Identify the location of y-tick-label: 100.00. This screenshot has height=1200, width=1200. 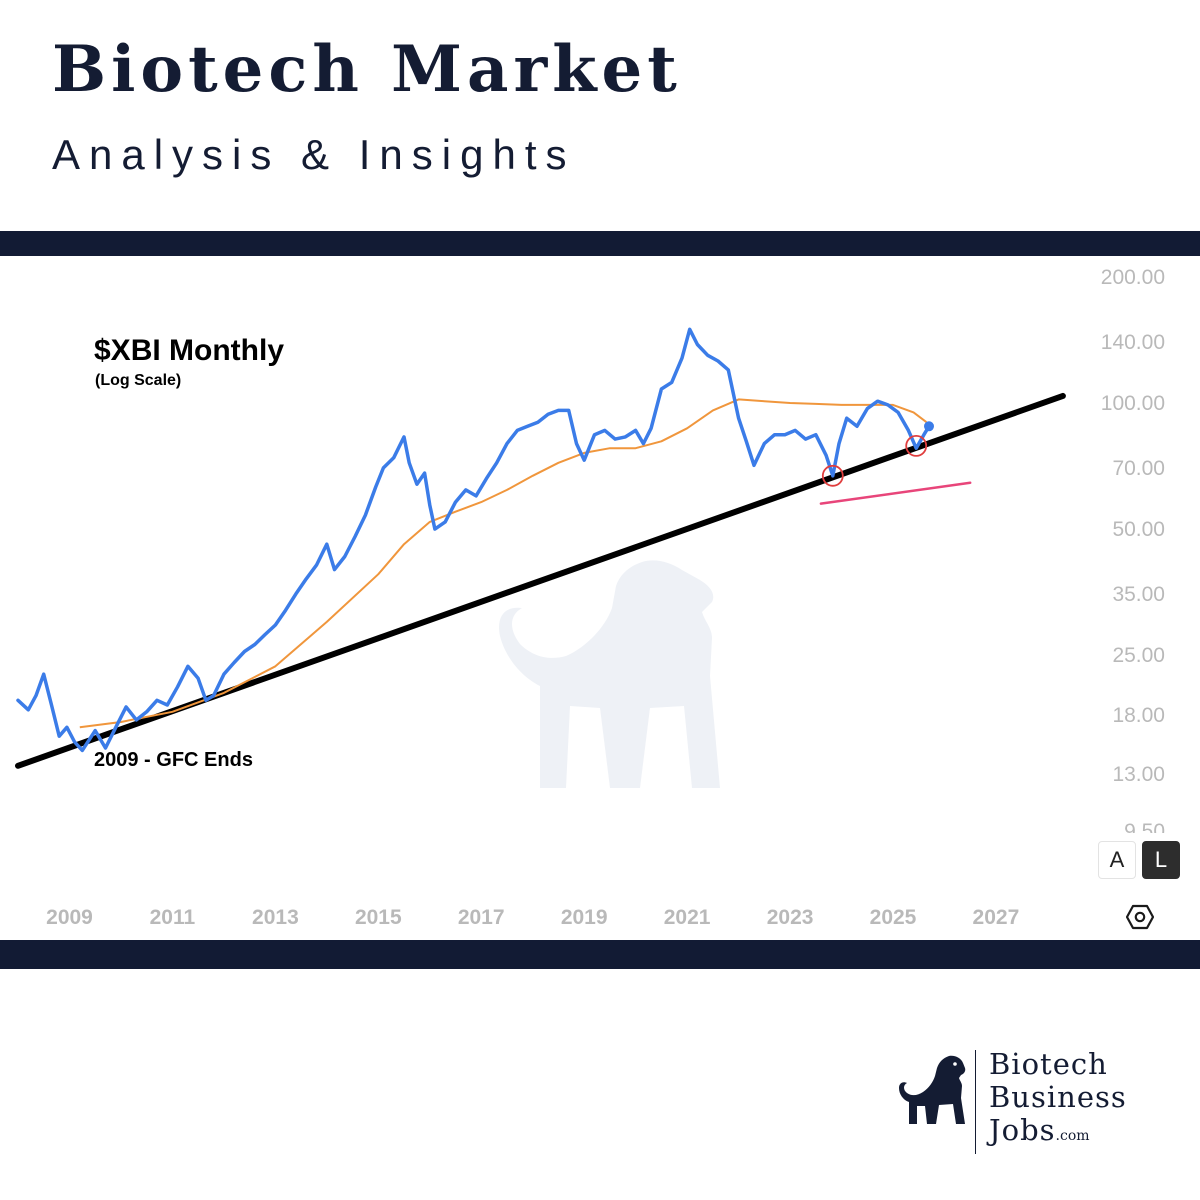
(1133, 403).